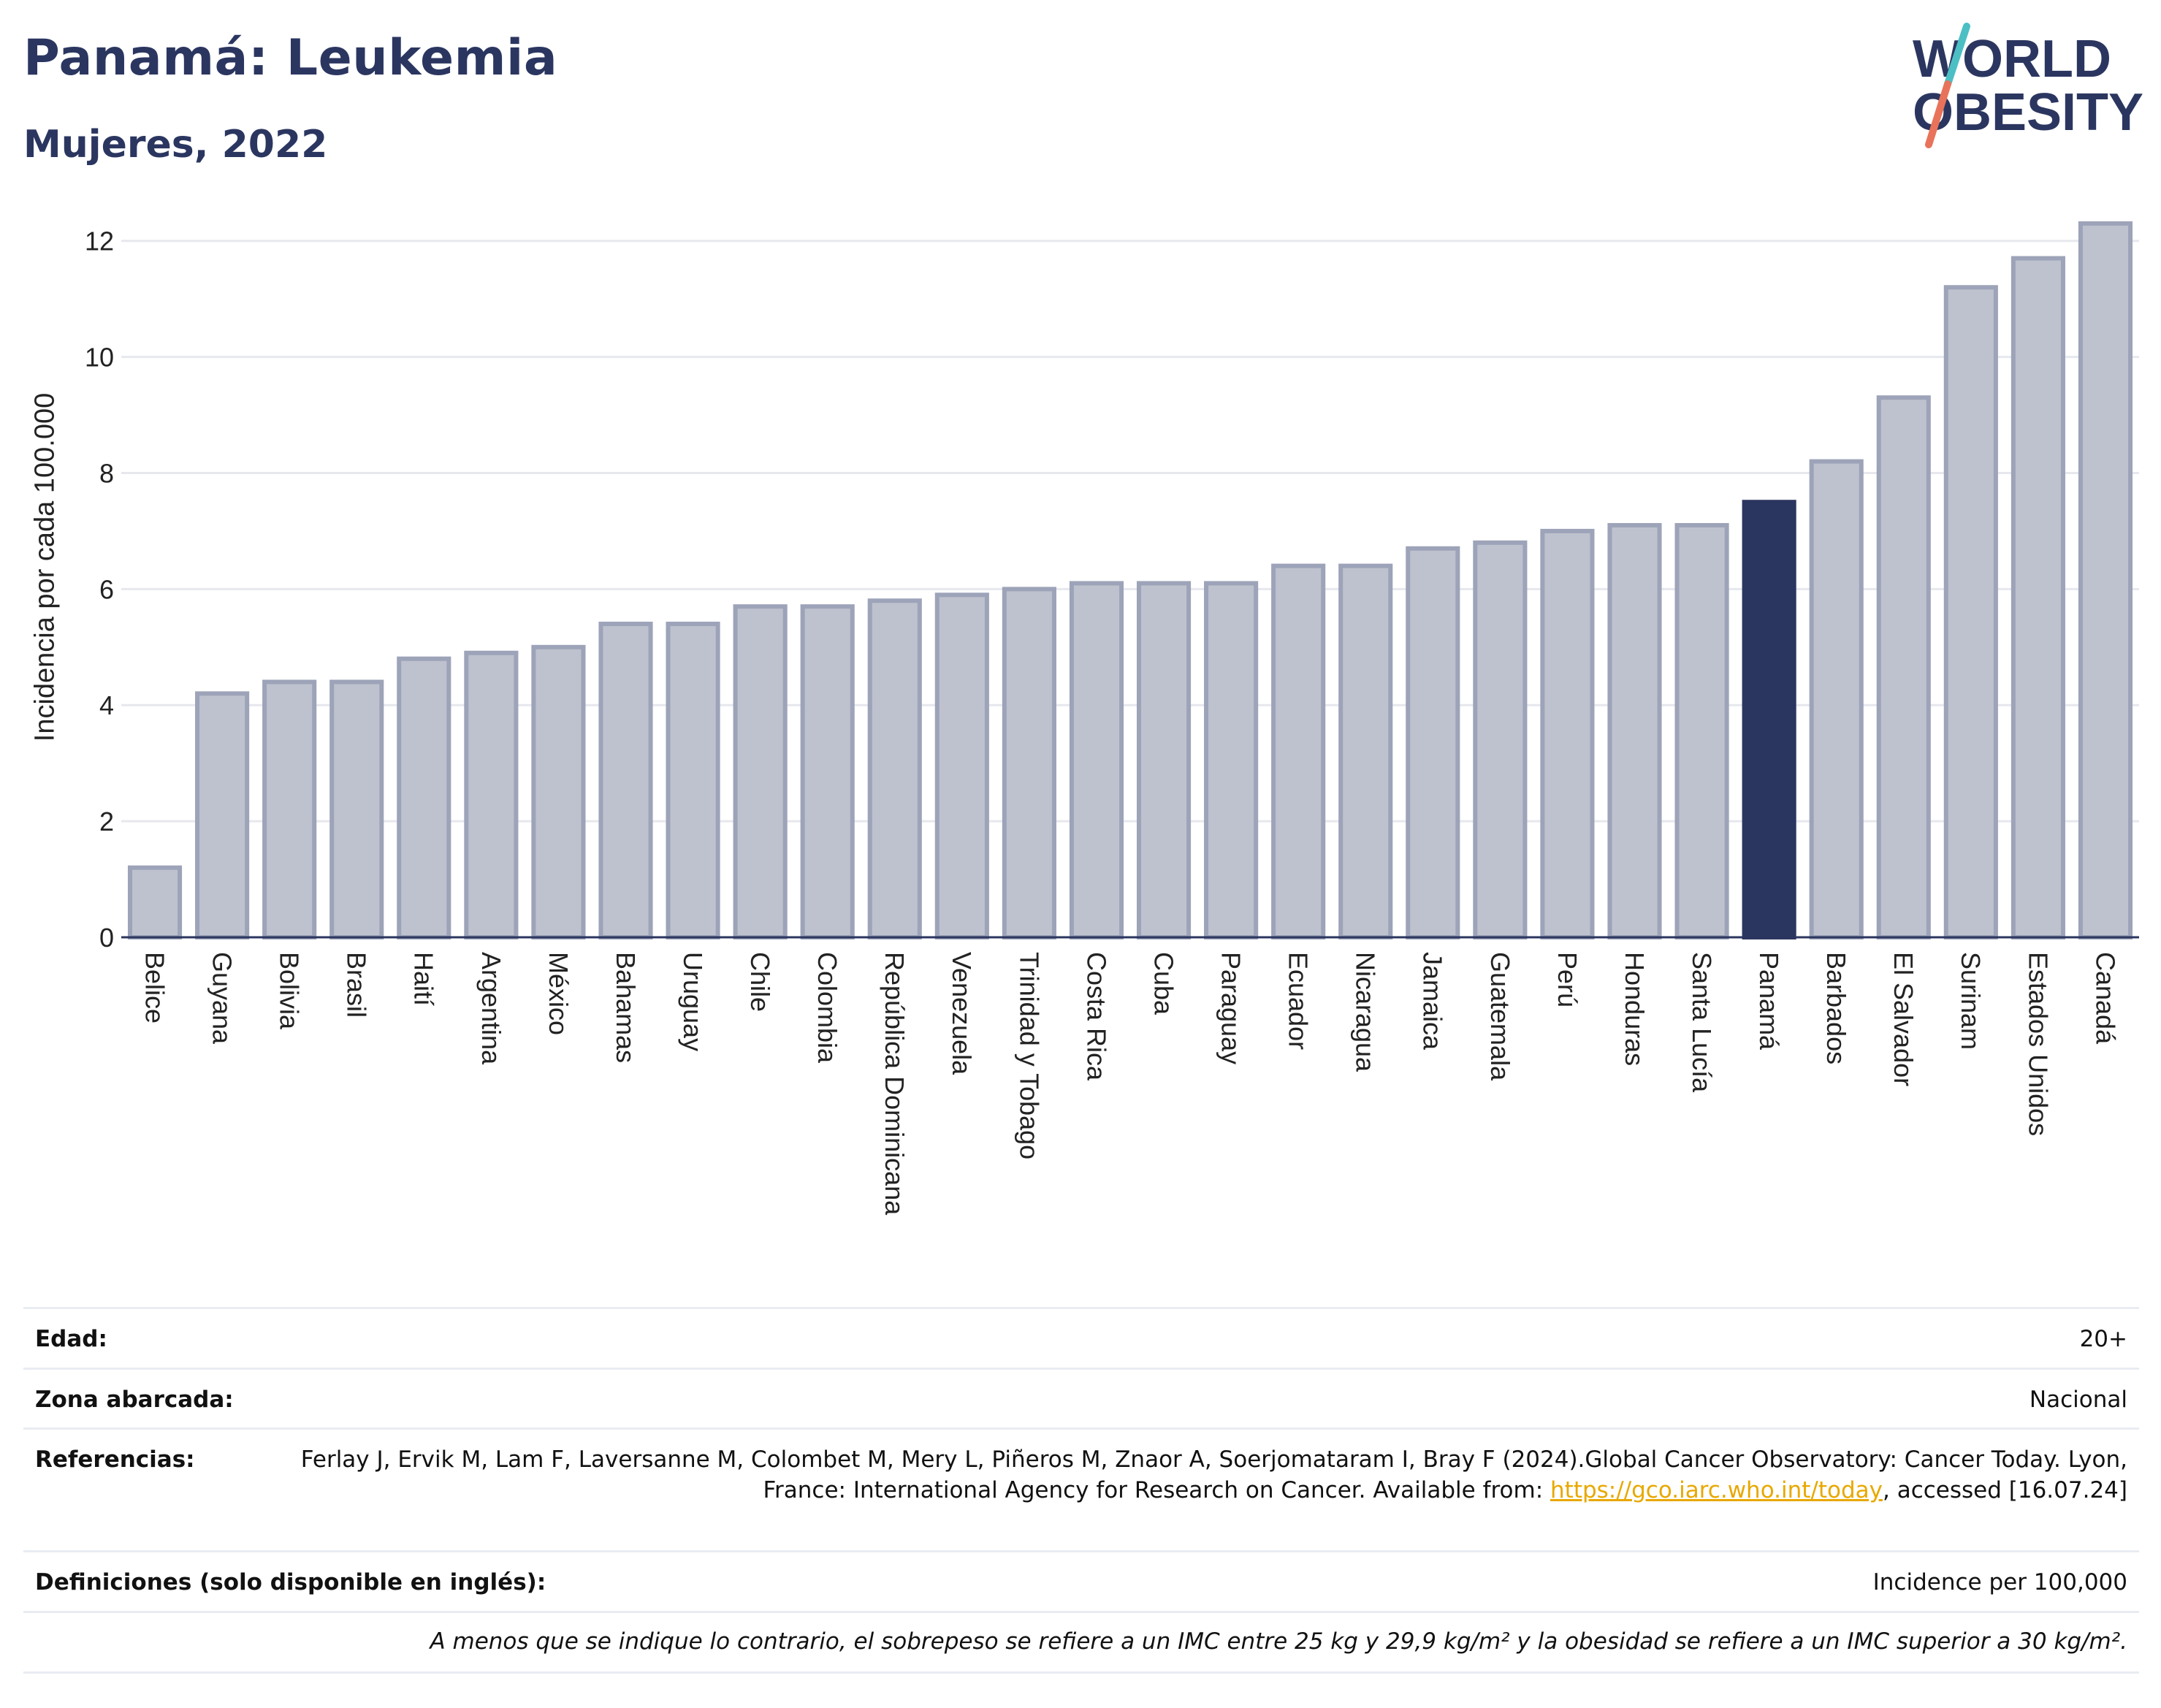  What do you see at coordinates (1299, 751) in the screenshot?
I see `bar-ecuador` at bounding box center [1299, 751].